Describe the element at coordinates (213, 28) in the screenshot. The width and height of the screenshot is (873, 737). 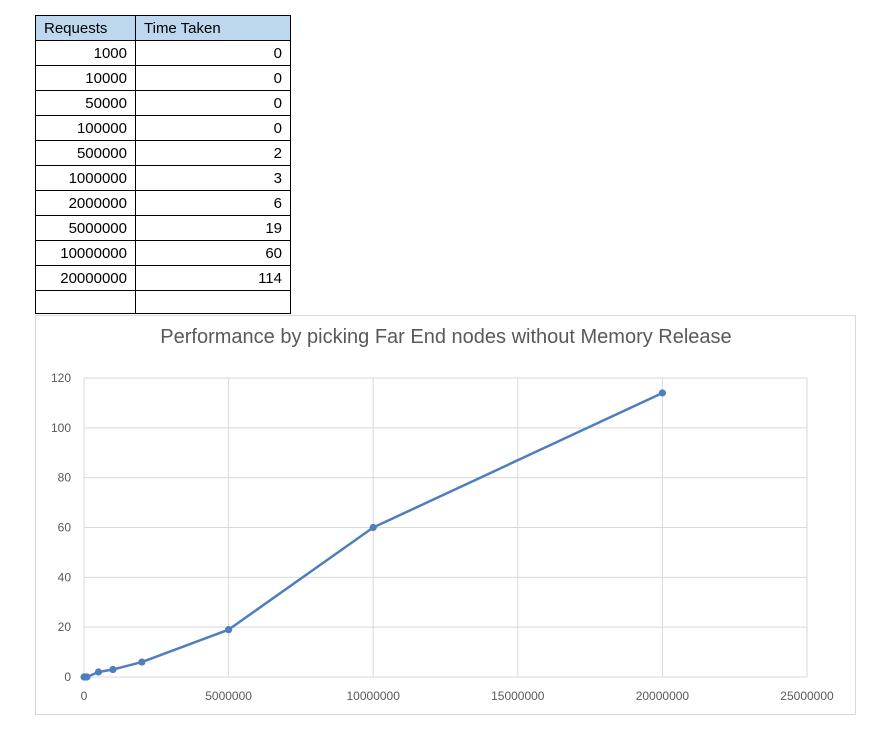
I see `table-header-cell: Time Taken` at that location.